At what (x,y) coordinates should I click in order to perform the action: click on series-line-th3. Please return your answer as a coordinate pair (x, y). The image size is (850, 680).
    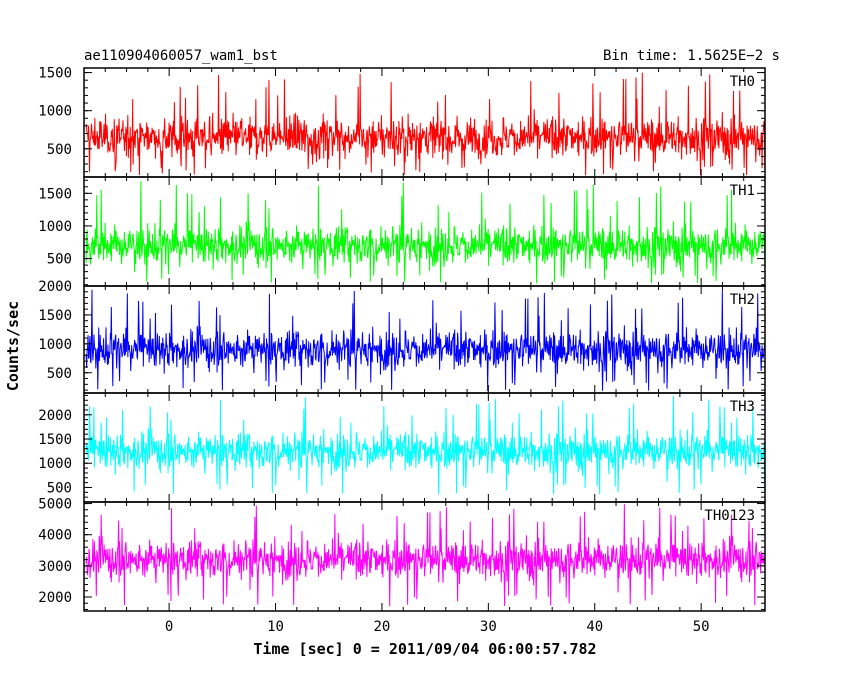
    Looking at the image, I should click on (425, 445).